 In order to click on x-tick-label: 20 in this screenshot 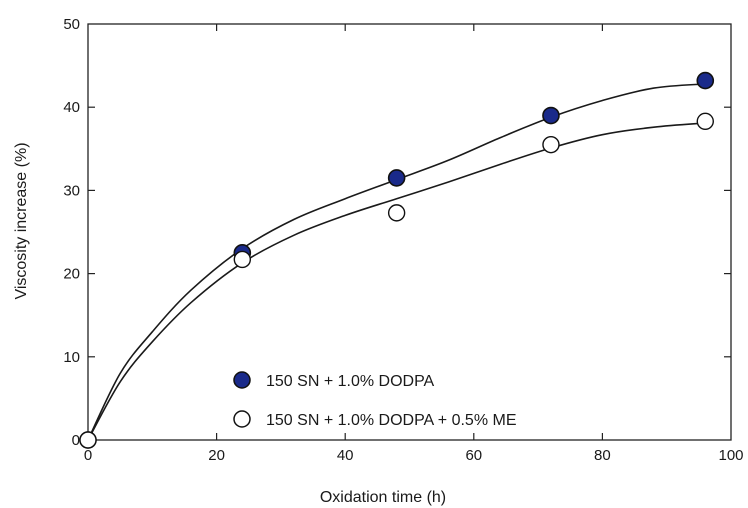, I will do `click(216, 455)`.